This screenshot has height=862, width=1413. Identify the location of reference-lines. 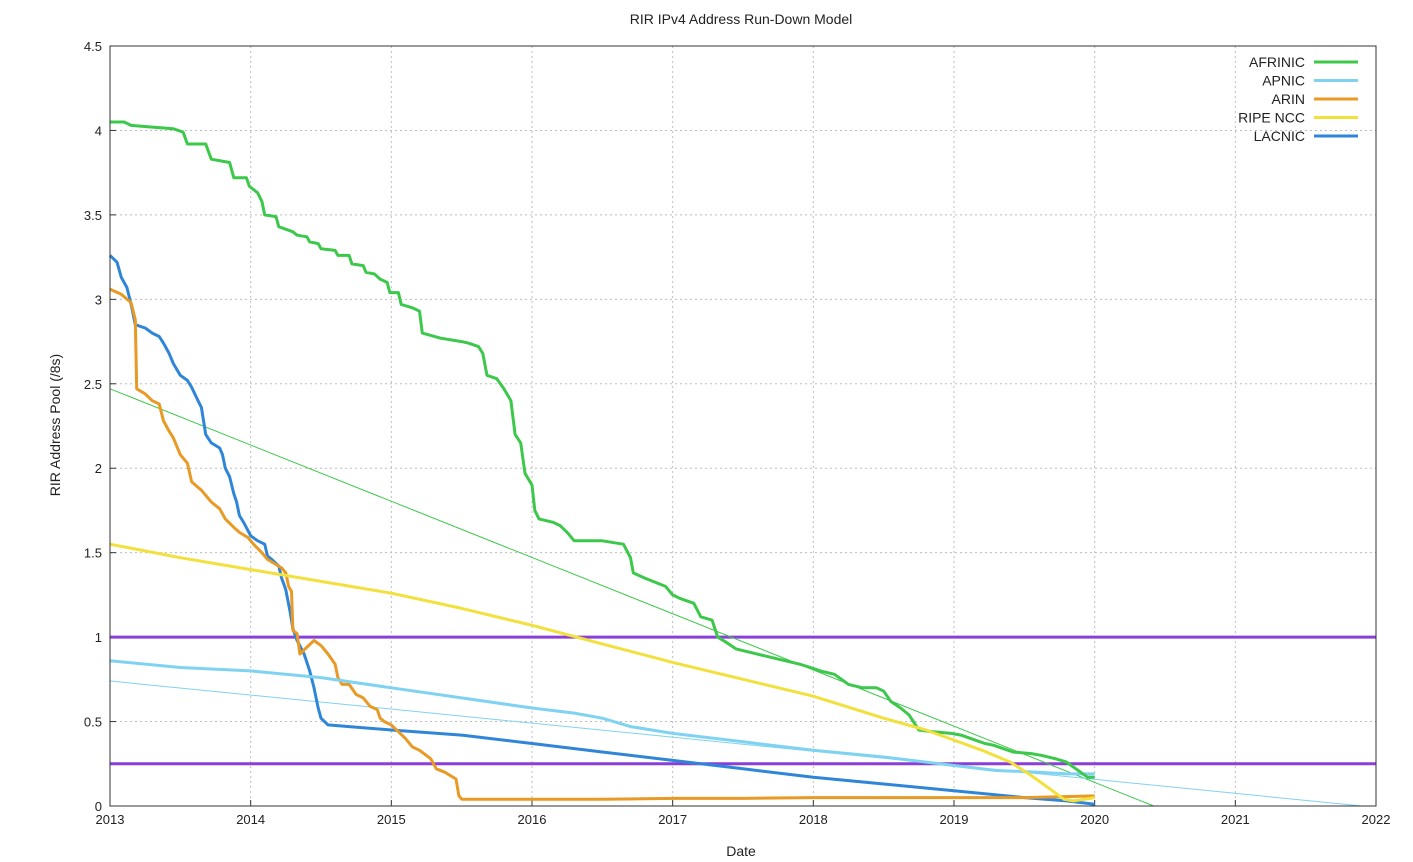
(743, 700).